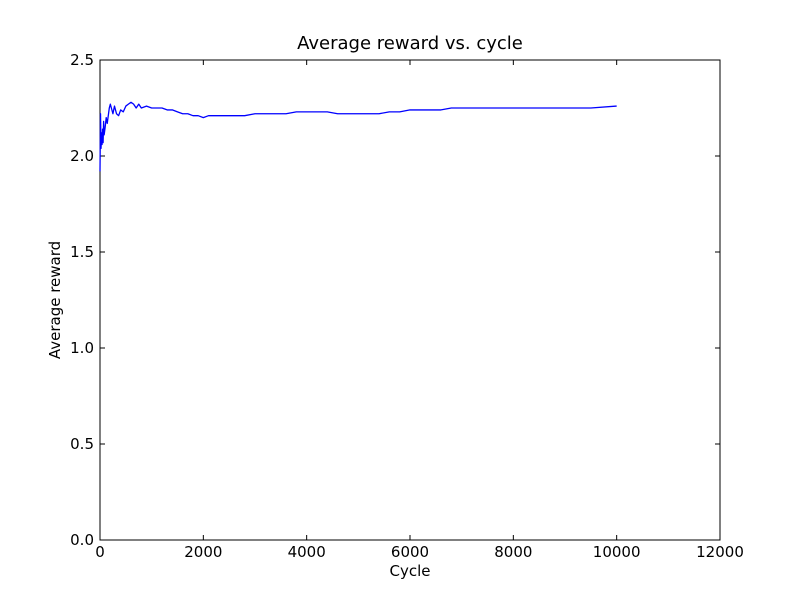 The image size is (800, 604). What do you see at coordinates (82, 540) in the screenshot?
I see `y-tick-label: 0.0` at bounding box center [82, 540].